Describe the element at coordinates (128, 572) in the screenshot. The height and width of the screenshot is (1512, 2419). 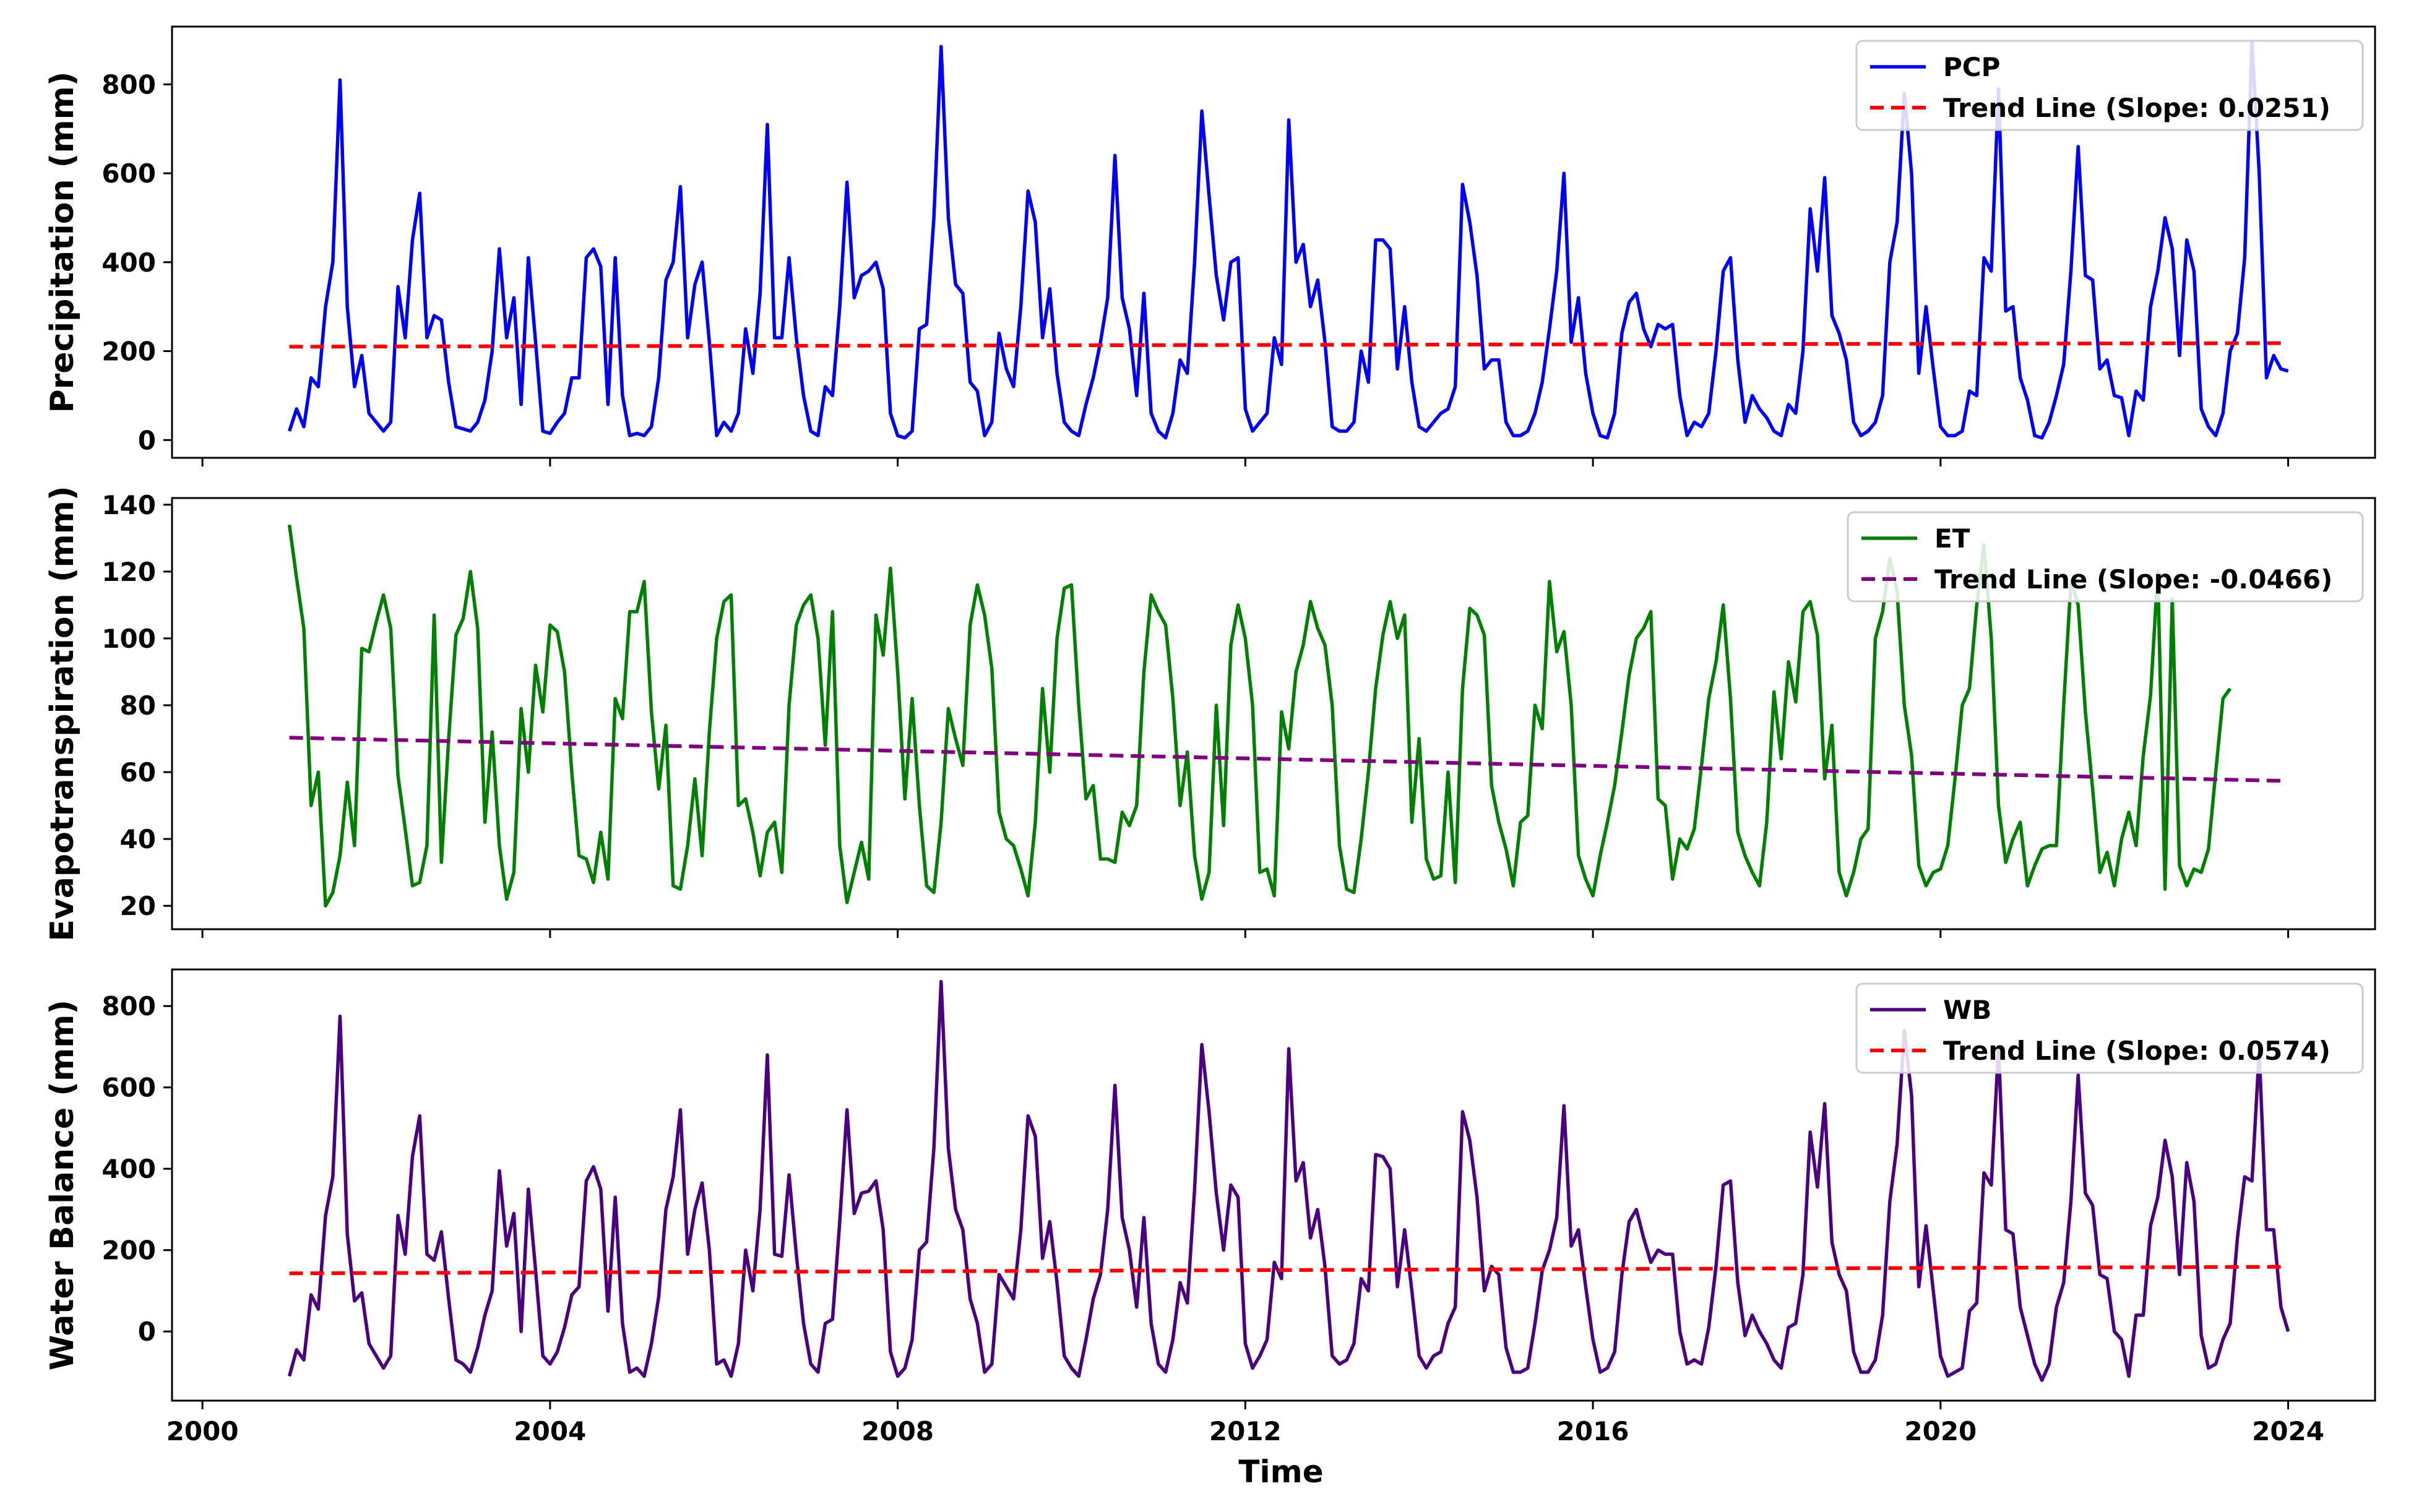
I see `y-tick-label: 120` at that location.